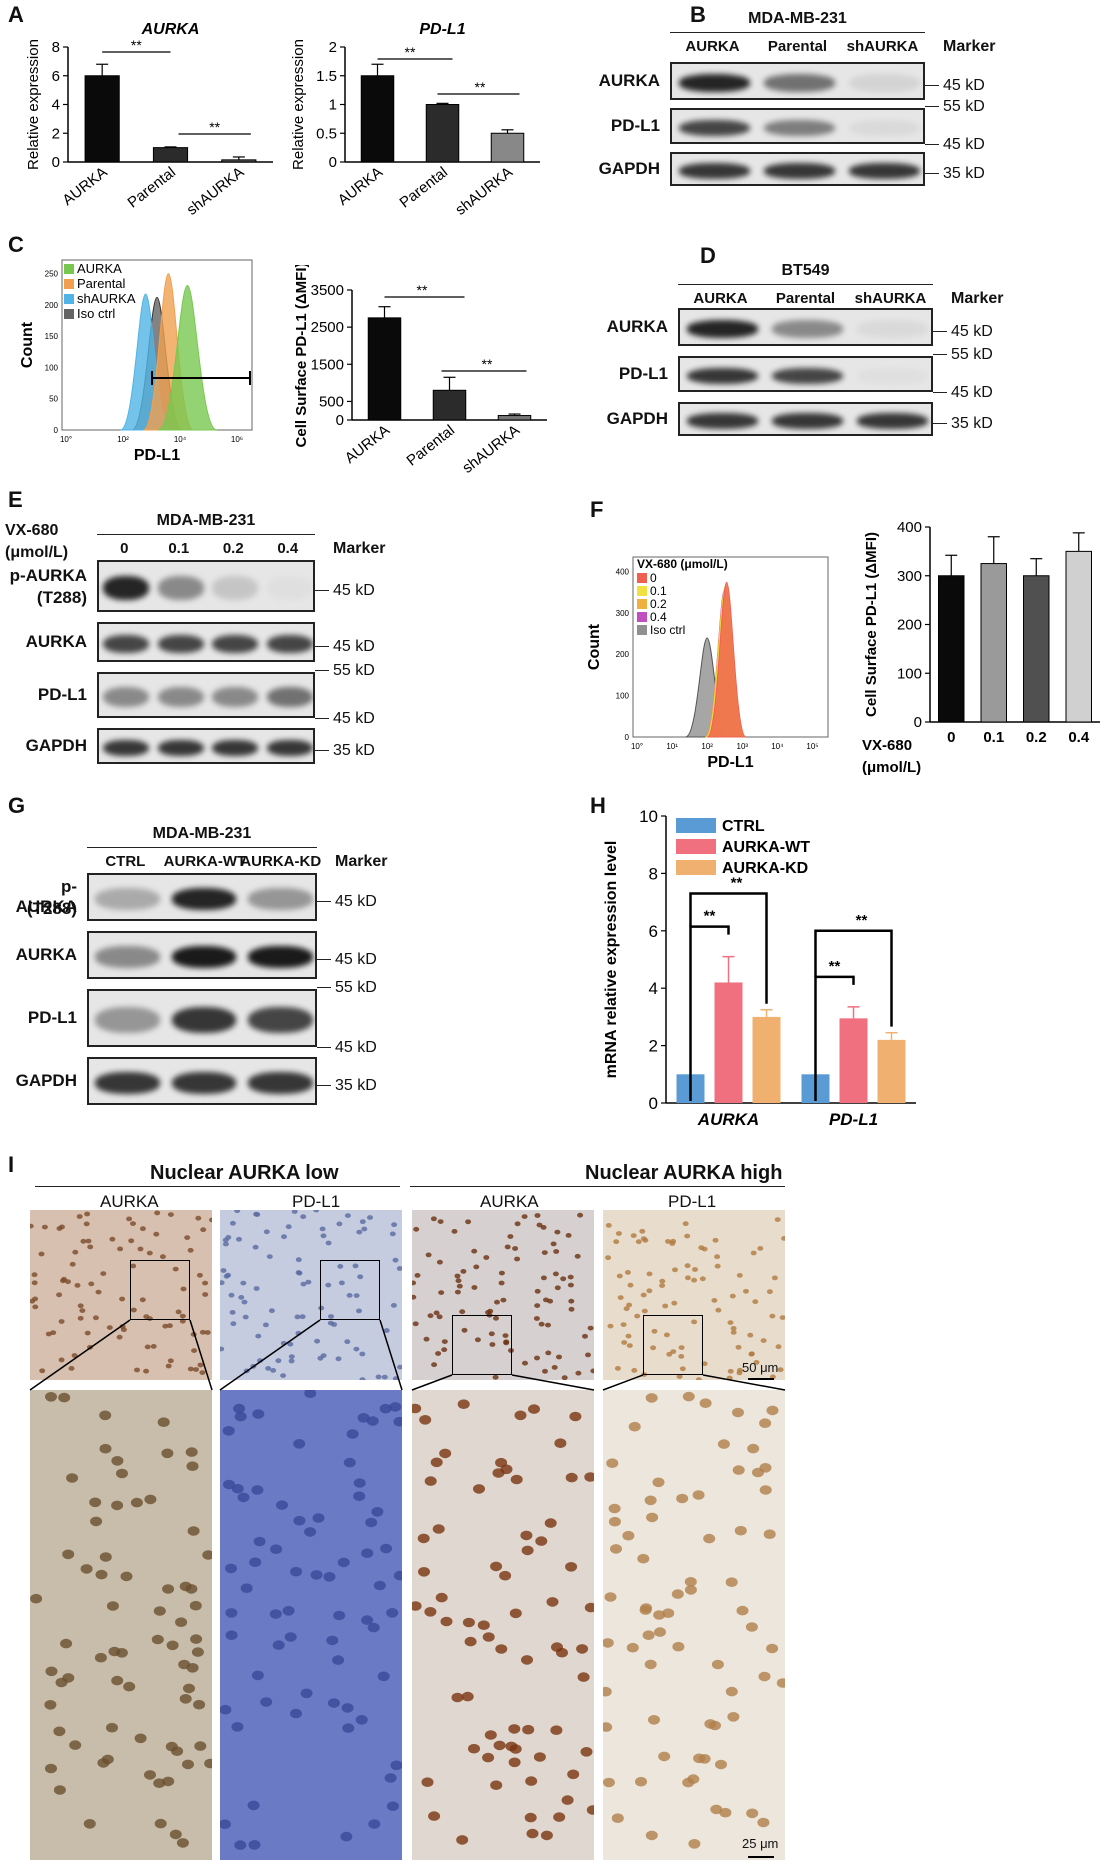 The height and width of the screenshot is (1872, 1114). What do you see at coordinates (909, 625) in the screenshot?
I see `y-tick-label: 200` at bounding box center [909, 625].